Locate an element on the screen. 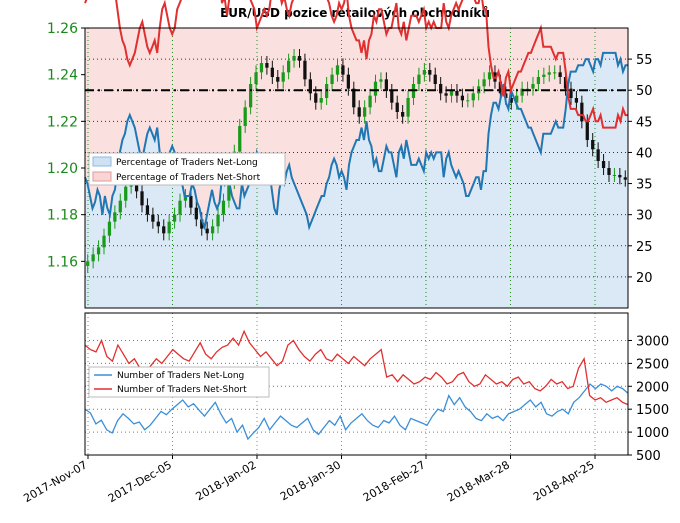 The height and width of the screenshot is (523, 680). count-tick-label: 1000 is located at coordinates (652, 433).